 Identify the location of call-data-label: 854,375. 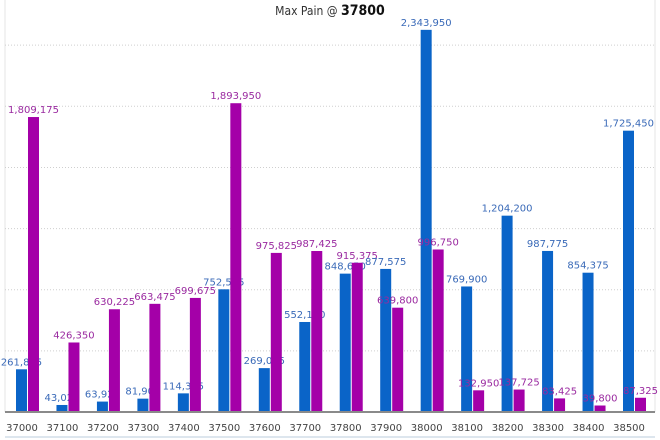
(587, 266).